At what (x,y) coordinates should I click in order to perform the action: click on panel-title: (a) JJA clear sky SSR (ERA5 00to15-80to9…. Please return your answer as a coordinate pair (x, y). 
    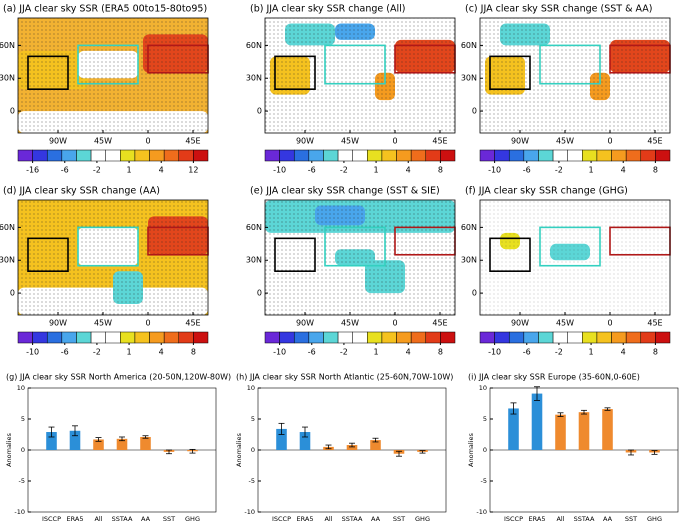
    Looking at the image, I should click on (105, 9).